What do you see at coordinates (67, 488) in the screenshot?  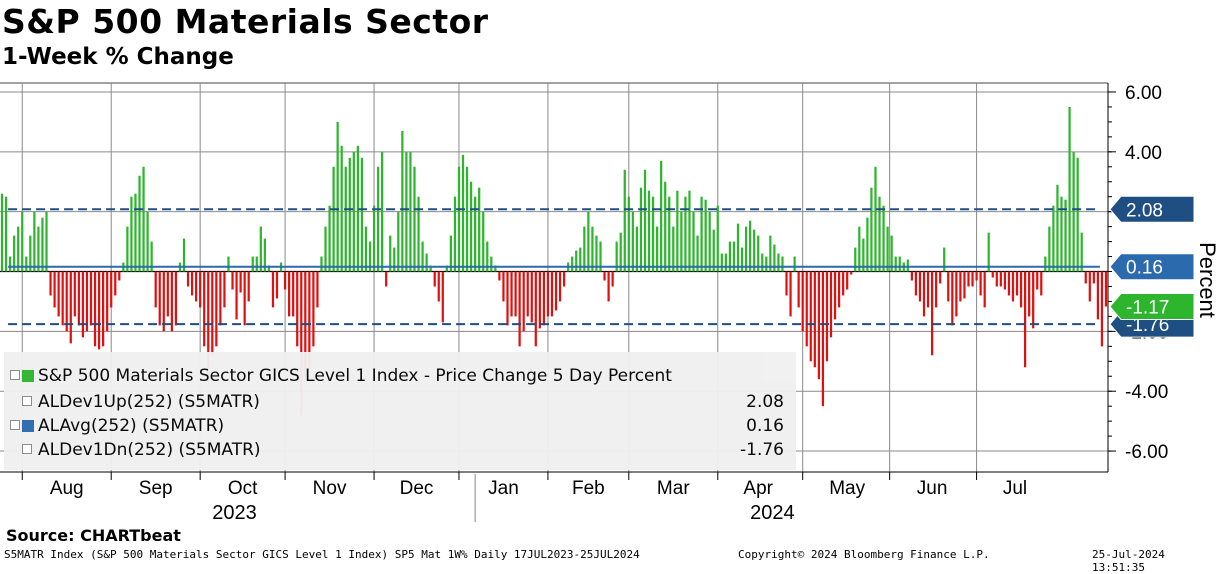 I see `x-tick-label: Aug` at bounding box center [67, 488].